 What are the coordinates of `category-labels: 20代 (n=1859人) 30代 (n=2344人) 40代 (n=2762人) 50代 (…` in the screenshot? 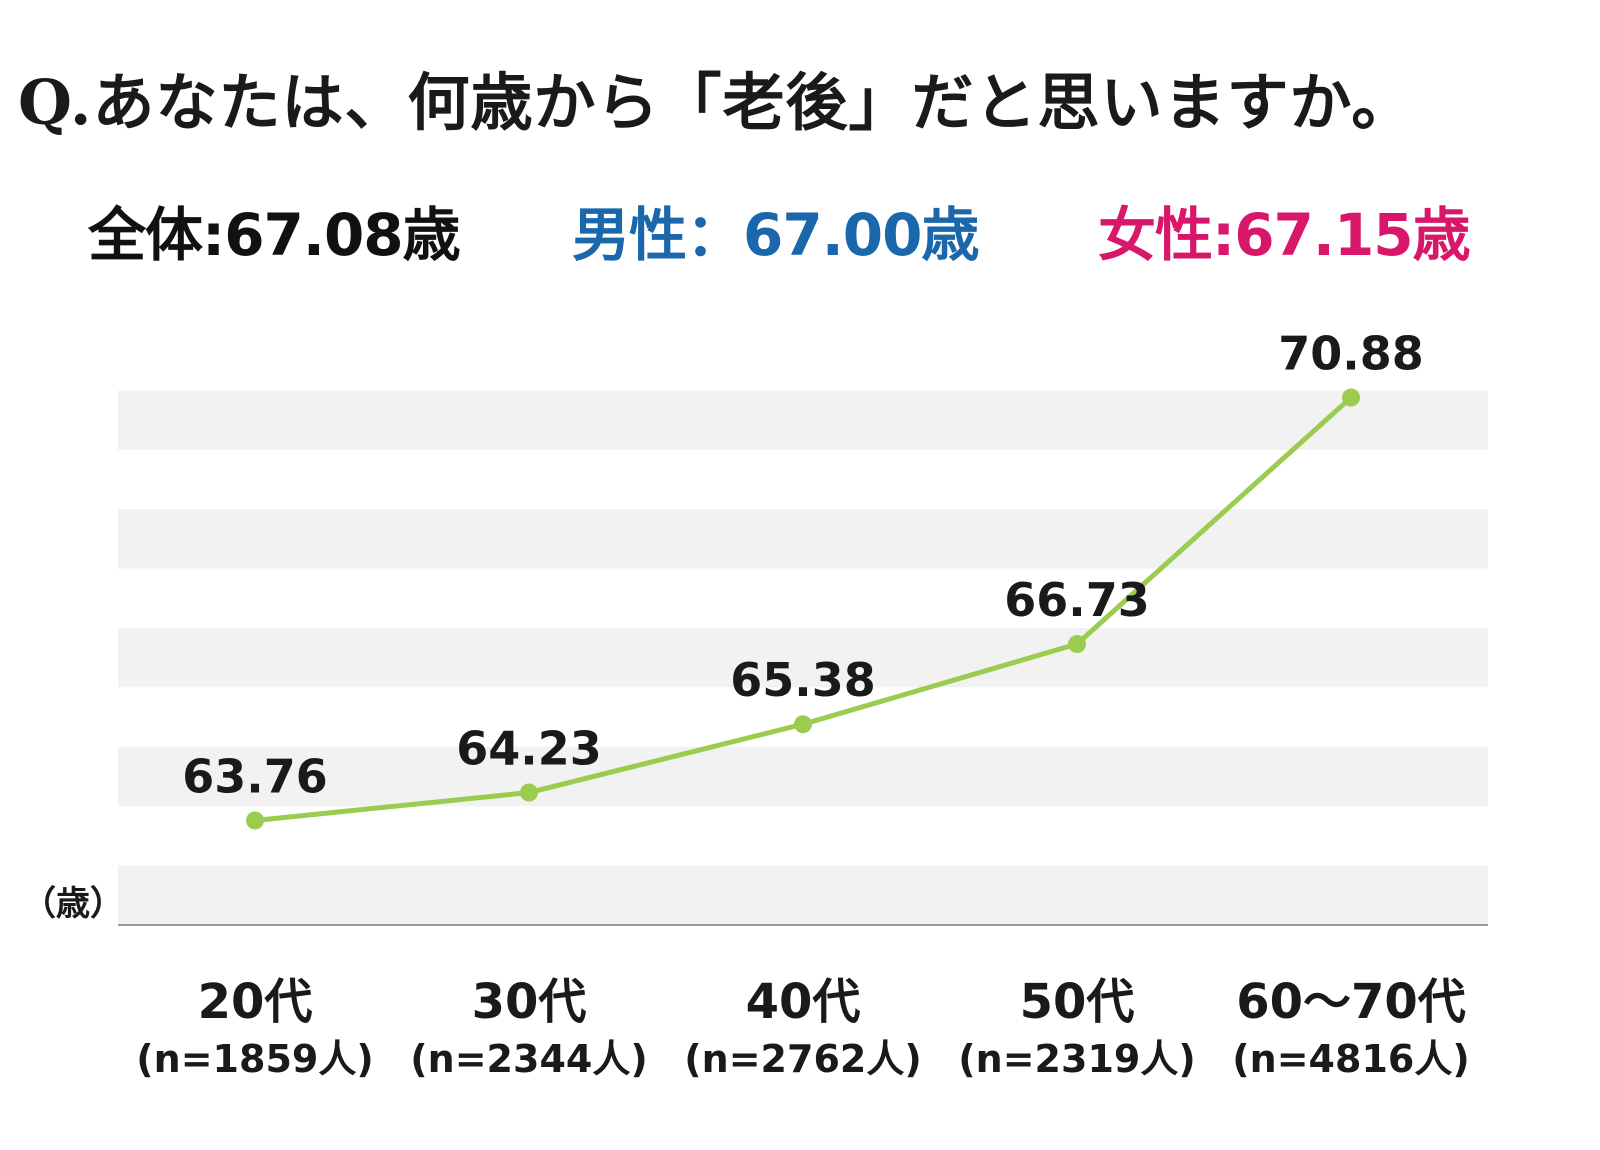 It's located at (802, 1027).